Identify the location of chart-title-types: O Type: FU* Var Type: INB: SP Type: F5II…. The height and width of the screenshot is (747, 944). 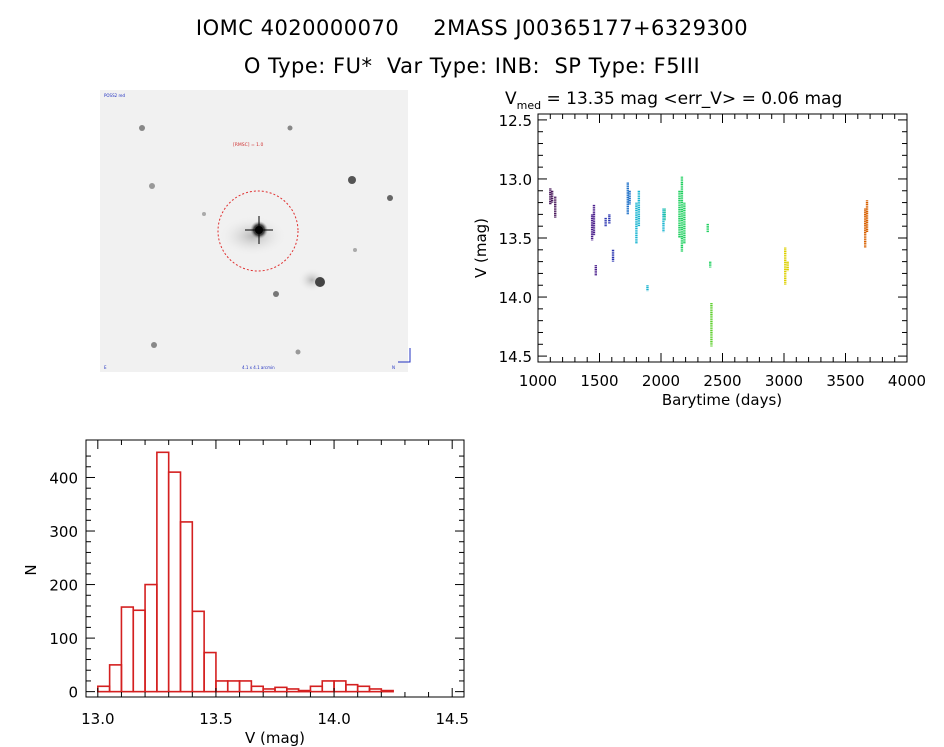
(472, 66).